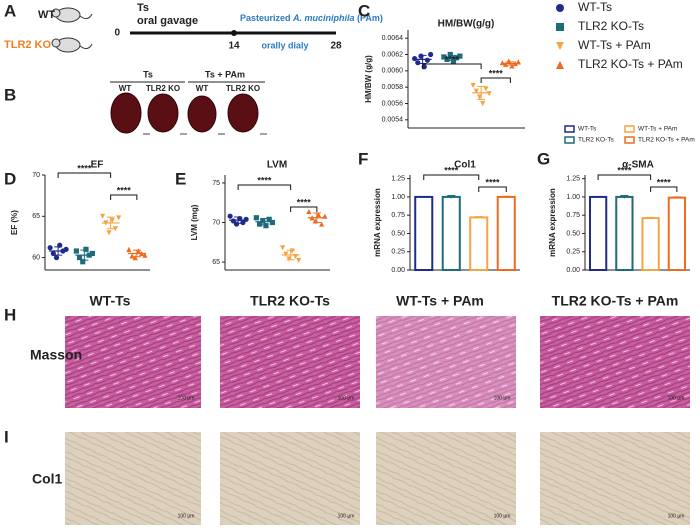  I want to click on y-tick-label: 0.0060, so click(393, 71).